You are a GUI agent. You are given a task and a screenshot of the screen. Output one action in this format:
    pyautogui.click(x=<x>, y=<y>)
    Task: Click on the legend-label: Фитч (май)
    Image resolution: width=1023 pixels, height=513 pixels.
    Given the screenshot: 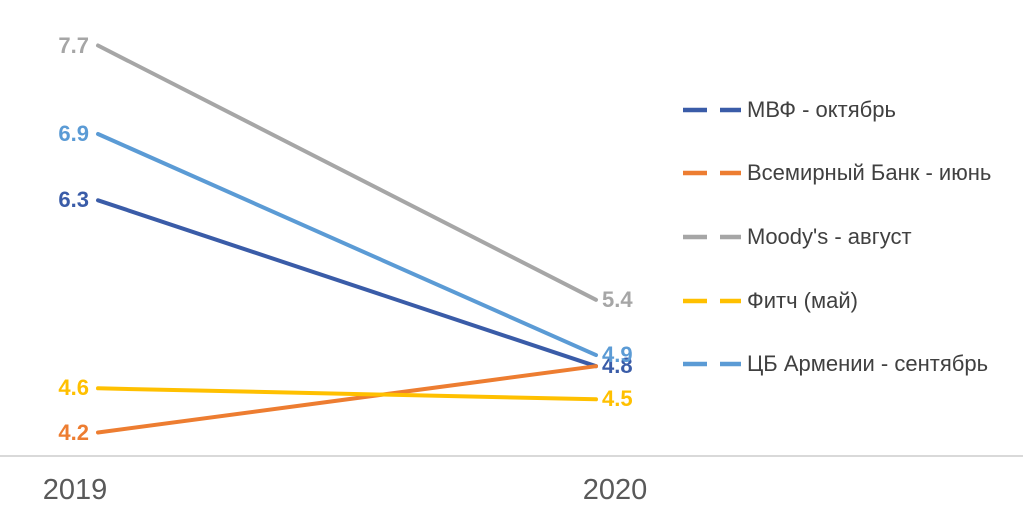 What is the action you would take?
    pyautogui.click(x=802, y=300)
    